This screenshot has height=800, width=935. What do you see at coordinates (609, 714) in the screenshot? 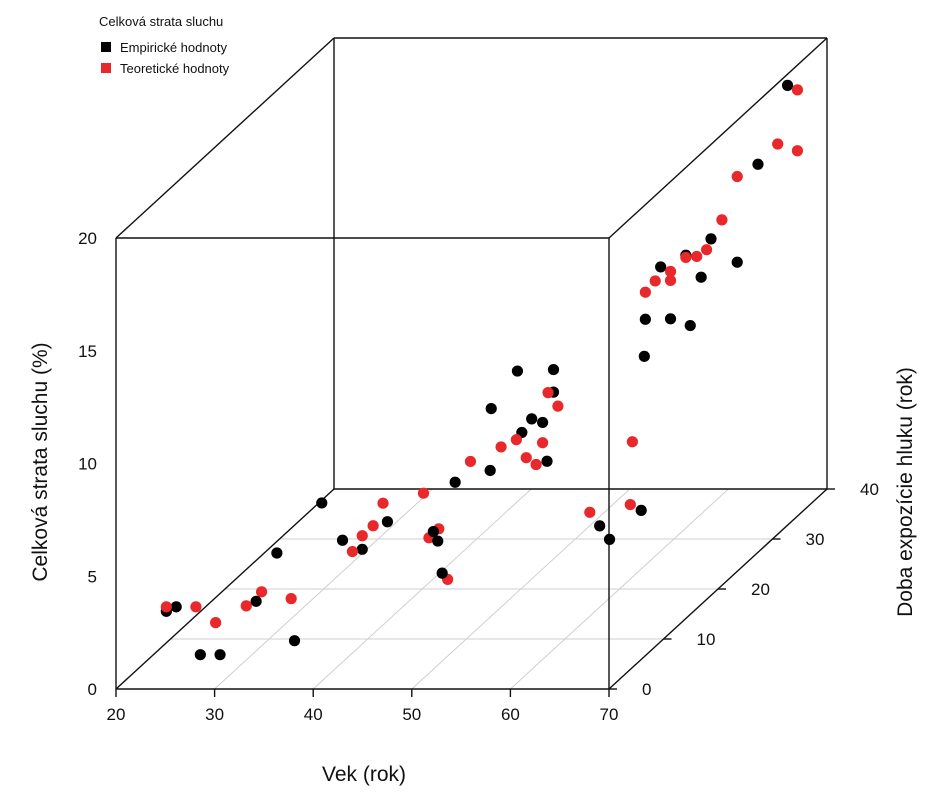
I see `x-tick-label: 70` at bounding box center [609, 714].